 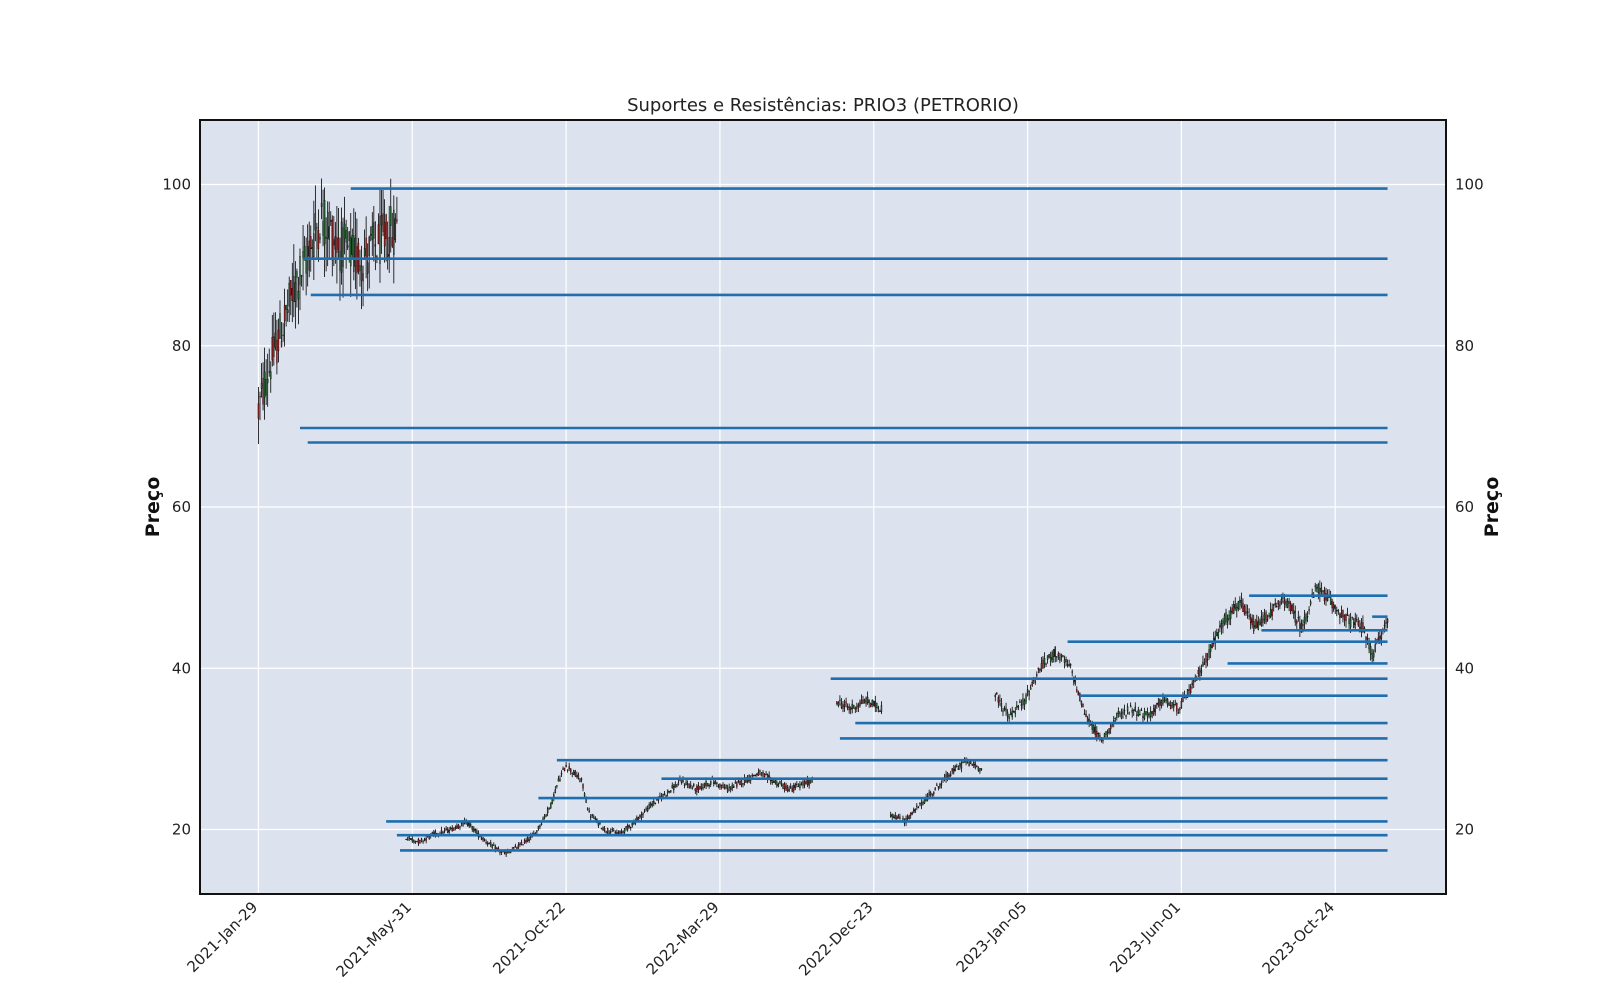 I want to click on y-tick-label-right: 100, so click(x=1469, y=185).